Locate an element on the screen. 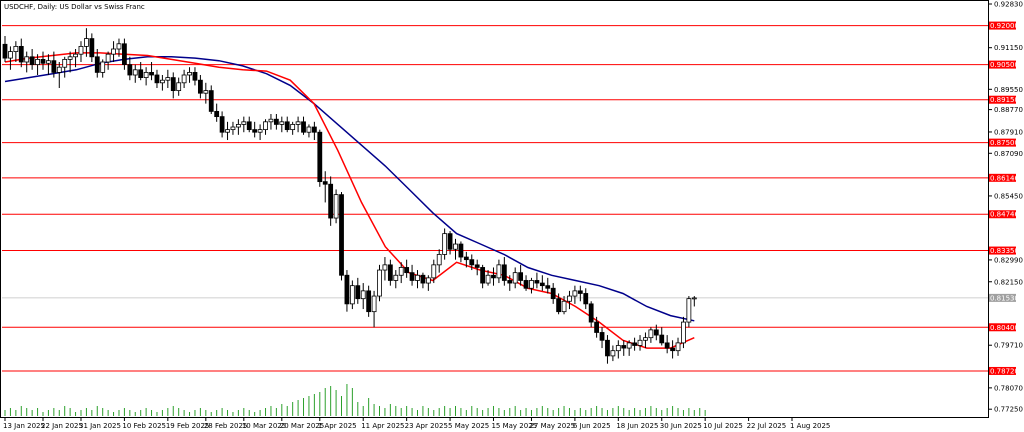 This screenshot has width=1024, height=432. y-tick-label: 0.82990 is located at coordinates (1008, 260).